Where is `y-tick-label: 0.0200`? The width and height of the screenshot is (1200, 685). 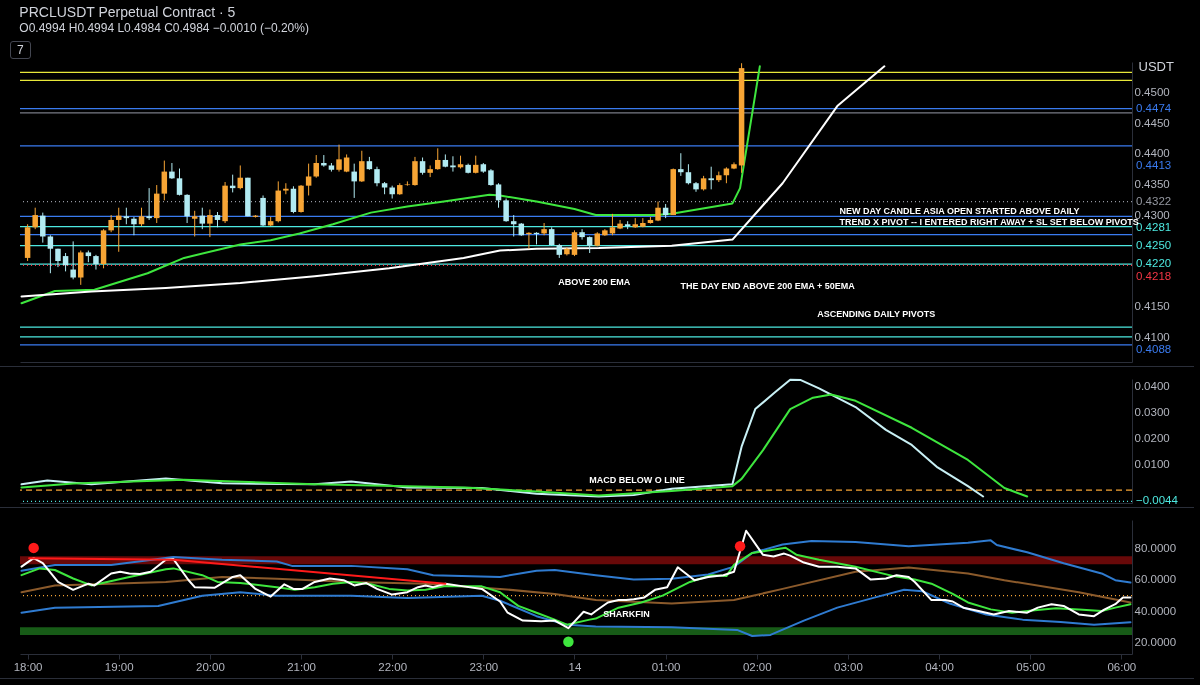
y-tick-label: 0.0200 is located at coordinates (1152, 437).